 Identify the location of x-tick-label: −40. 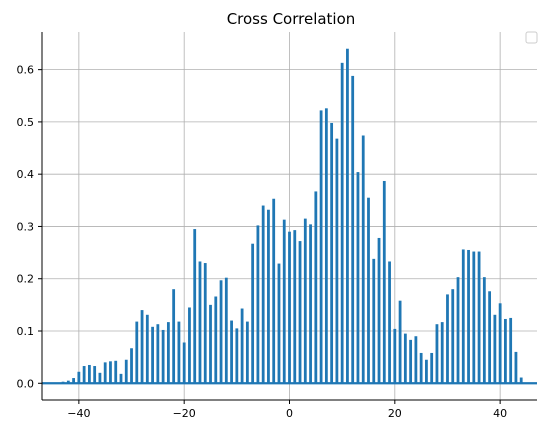
(78, 413).